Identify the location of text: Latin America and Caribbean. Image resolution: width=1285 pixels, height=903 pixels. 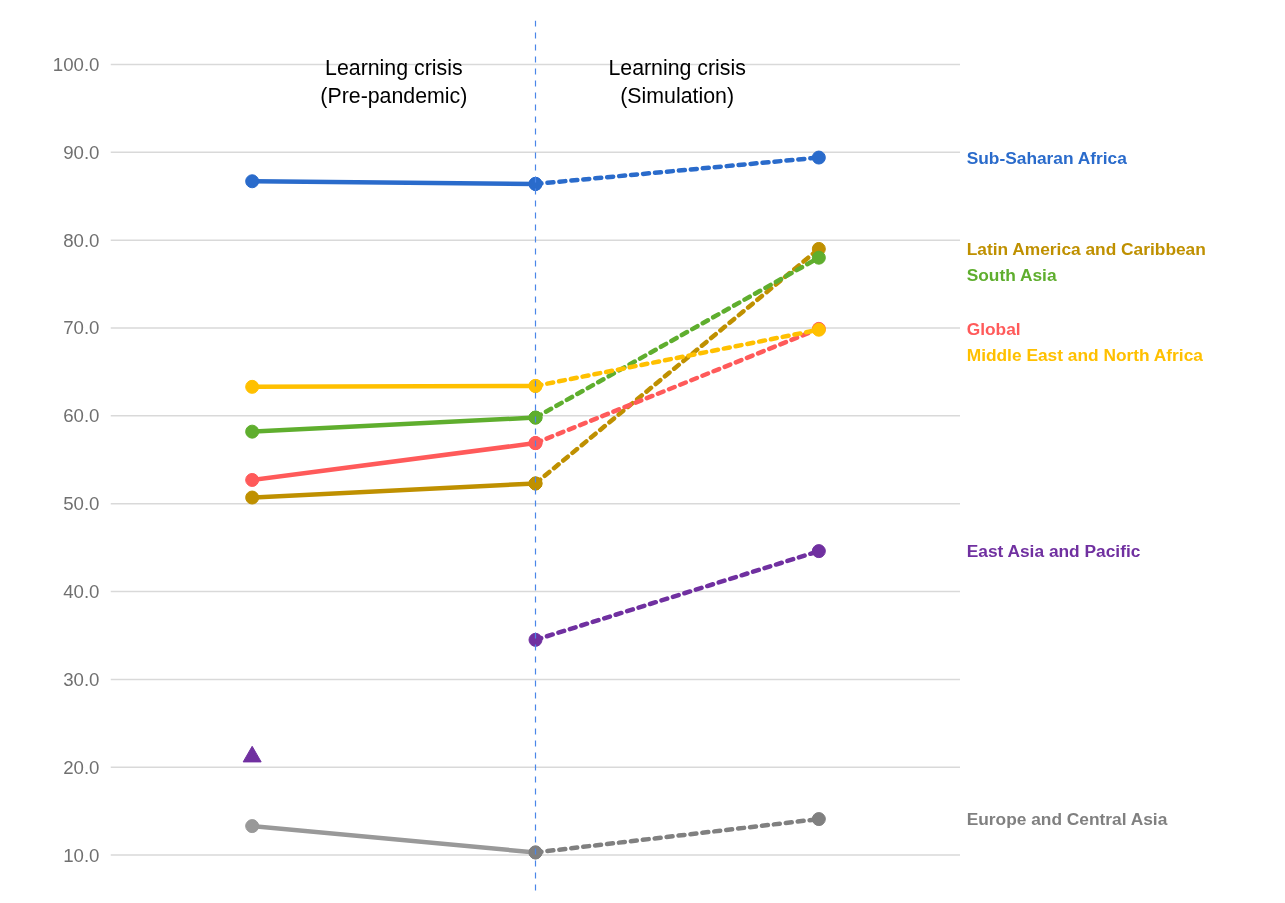
(1086, 248).